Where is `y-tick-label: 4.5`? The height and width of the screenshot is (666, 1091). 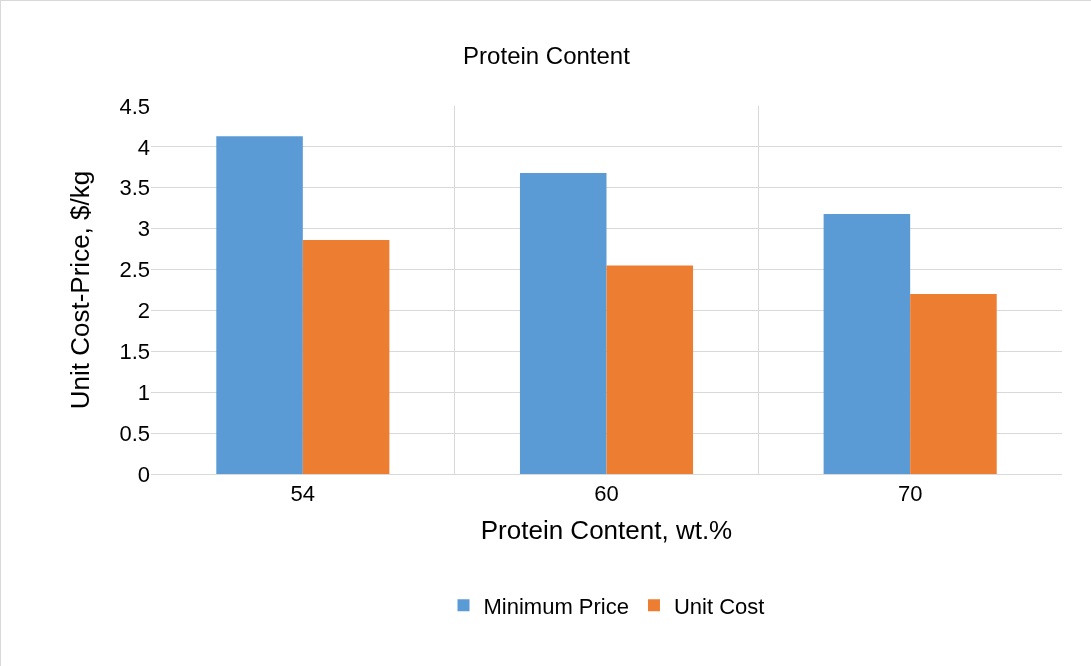 y-tick-label: 4.5 is located at coordinates (134, 106).